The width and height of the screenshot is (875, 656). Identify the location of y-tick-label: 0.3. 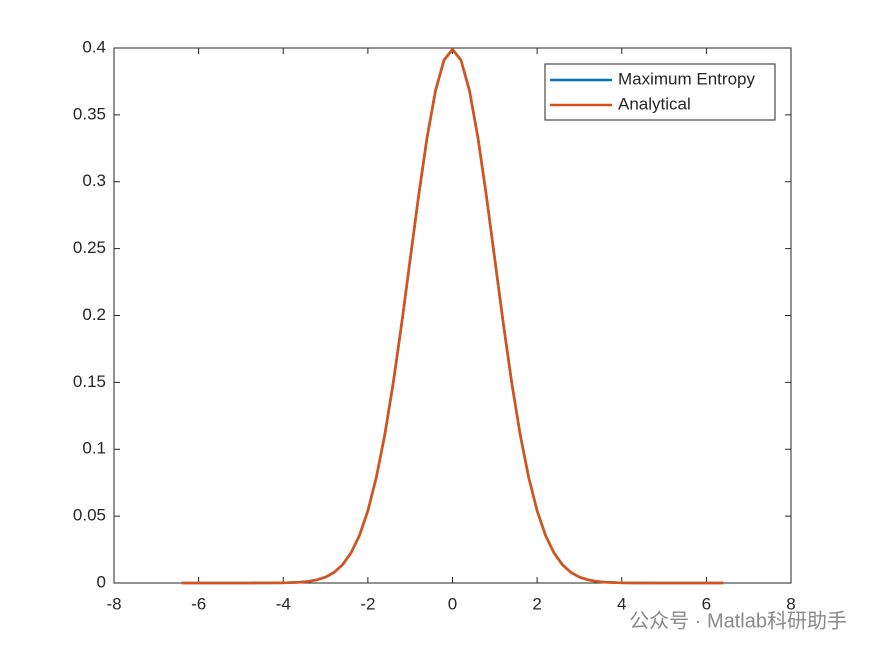
(94, 180).